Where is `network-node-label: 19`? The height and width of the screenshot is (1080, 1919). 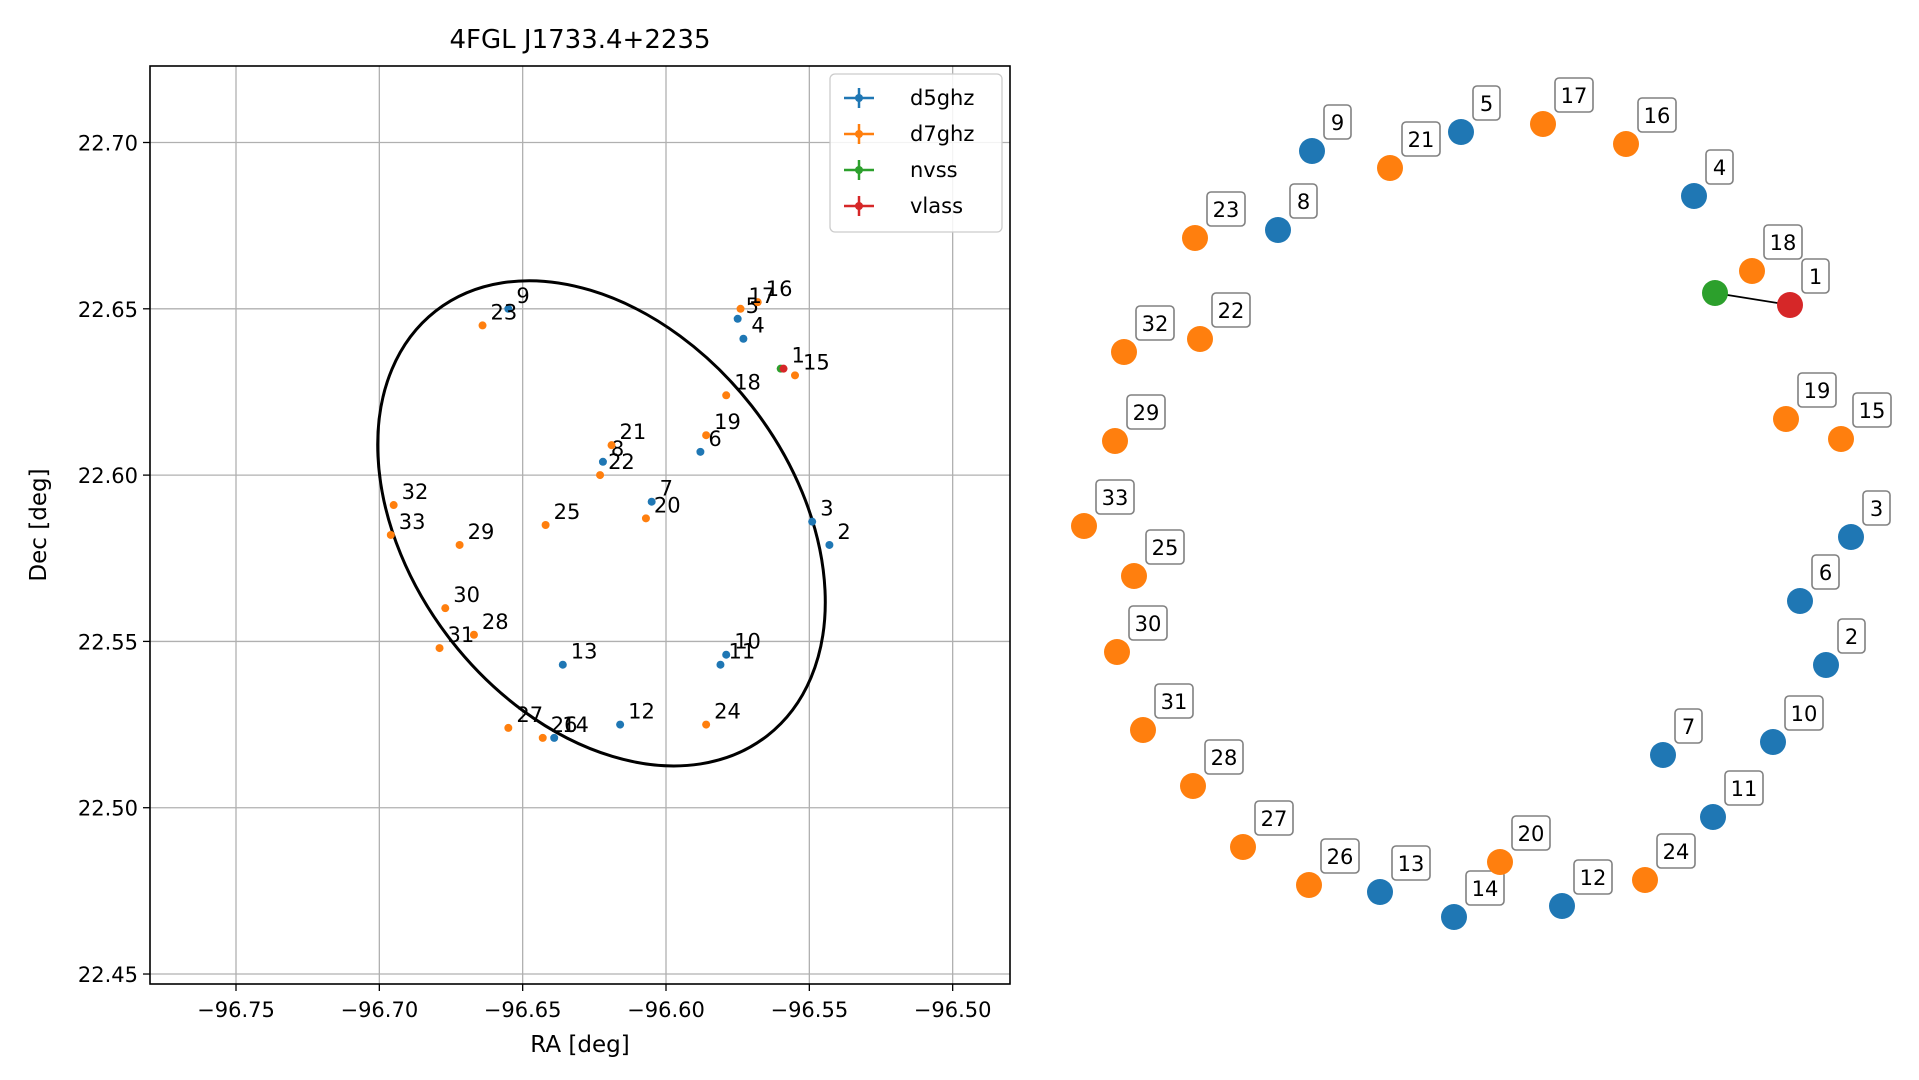 network-node-label: 19 is located at coordinates (1817, 391).